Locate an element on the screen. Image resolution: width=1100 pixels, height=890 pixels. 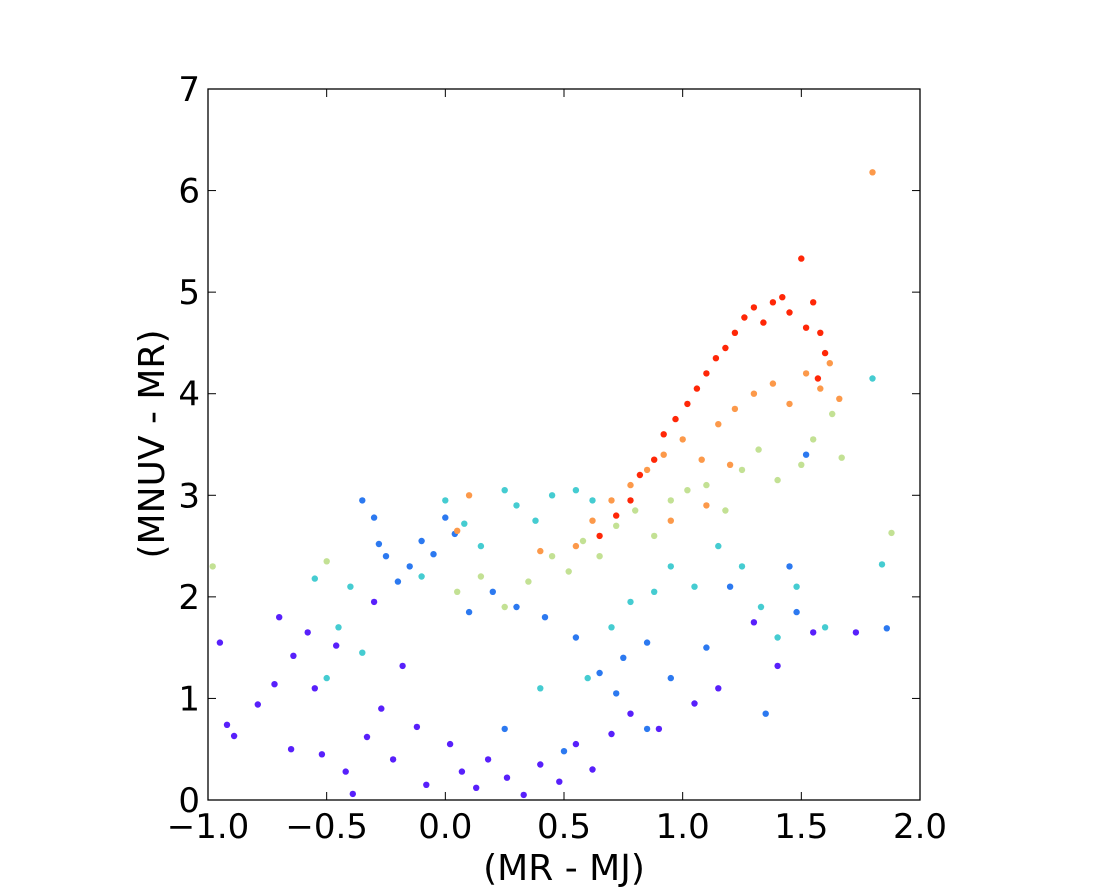
x-tick-label: 0.0 is located at coordinates (445, 827).